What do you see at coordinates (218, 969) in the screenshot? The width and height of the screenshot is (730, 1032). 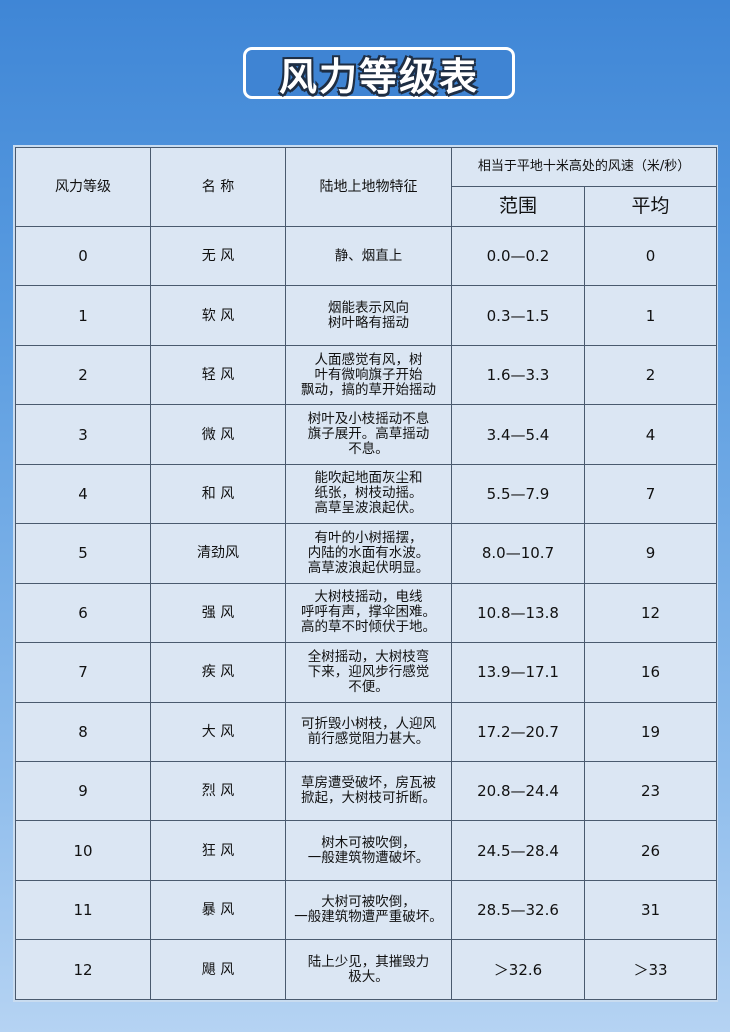 I see `name-cell: 飓 风` at bounding box center [218, 969].